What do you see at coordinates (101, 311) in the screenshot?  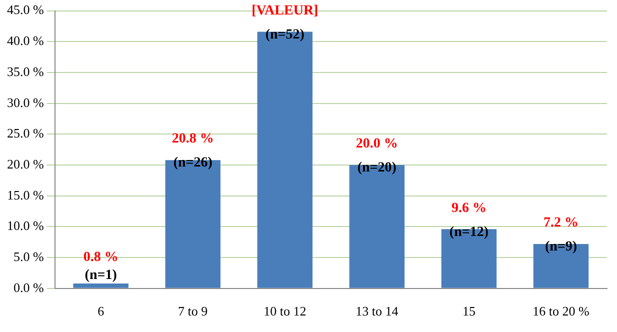 I see `x-tick-label: 6` at bounding box center [101, 311].